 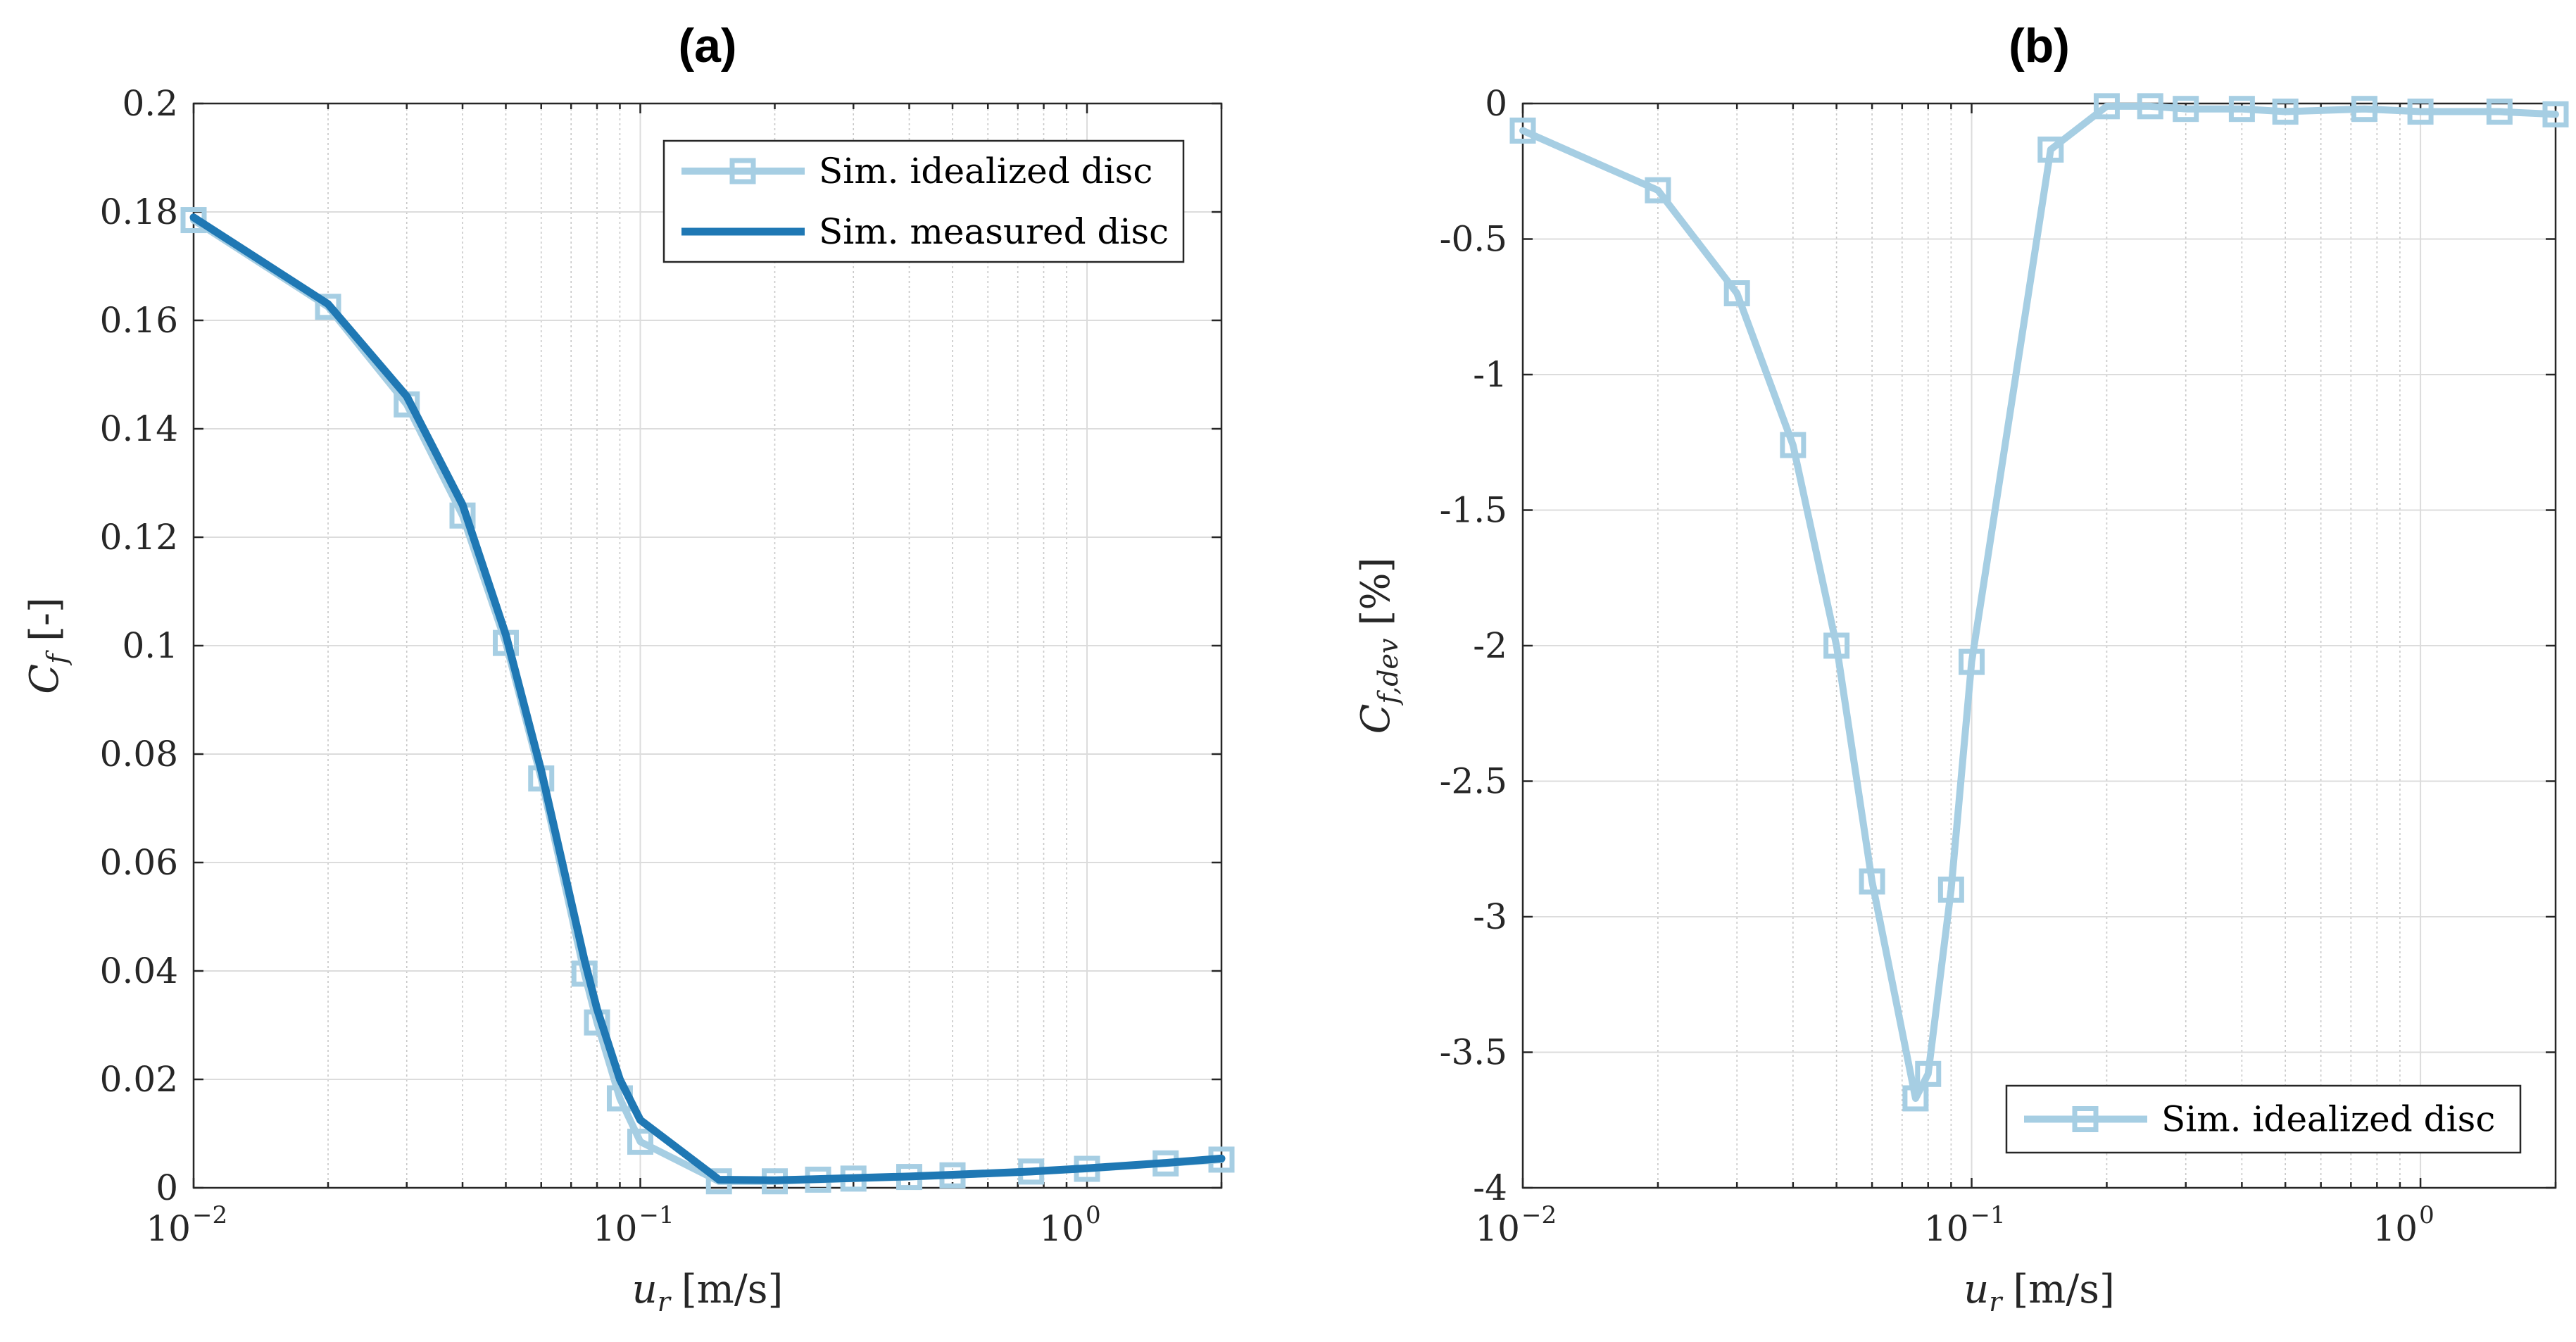 I want to click on y-tick-label: 0.16, so click(x=139, y=320).